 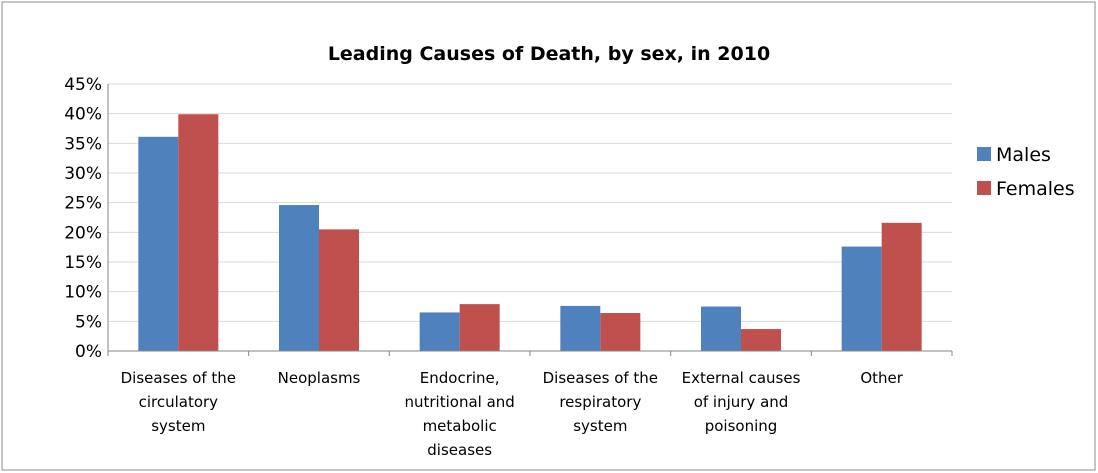 I want to click on x-tick-label: of injury and, so click(x=741, y=402).